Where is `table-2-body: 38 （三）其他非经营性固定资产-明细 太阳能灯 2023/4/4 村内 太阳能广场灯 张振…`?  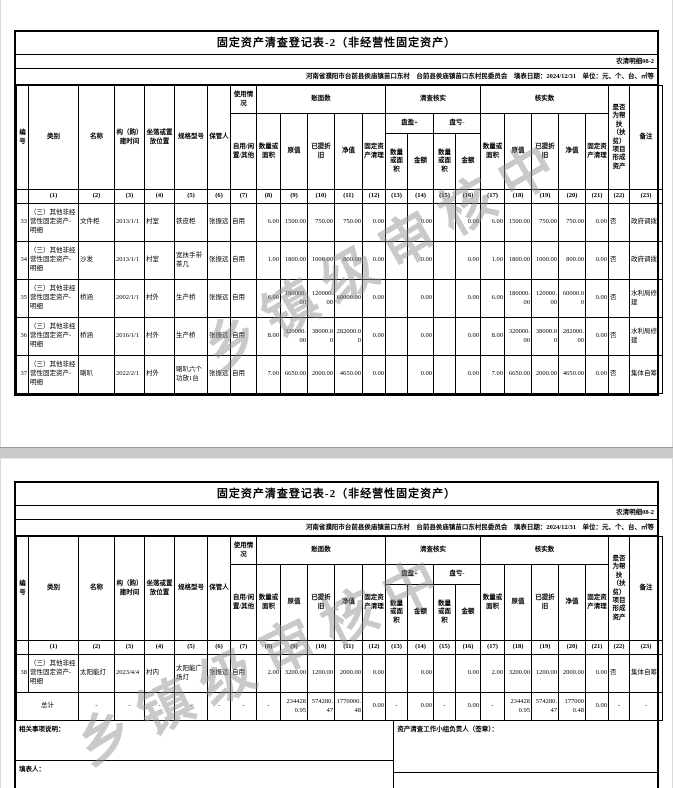 table-2-body: 38 （三）其他非经营性固定资产-明细 太阳能灯 2023/4/4 村内 太阳能广场灯 张振… is located at coordinates (339, 687).